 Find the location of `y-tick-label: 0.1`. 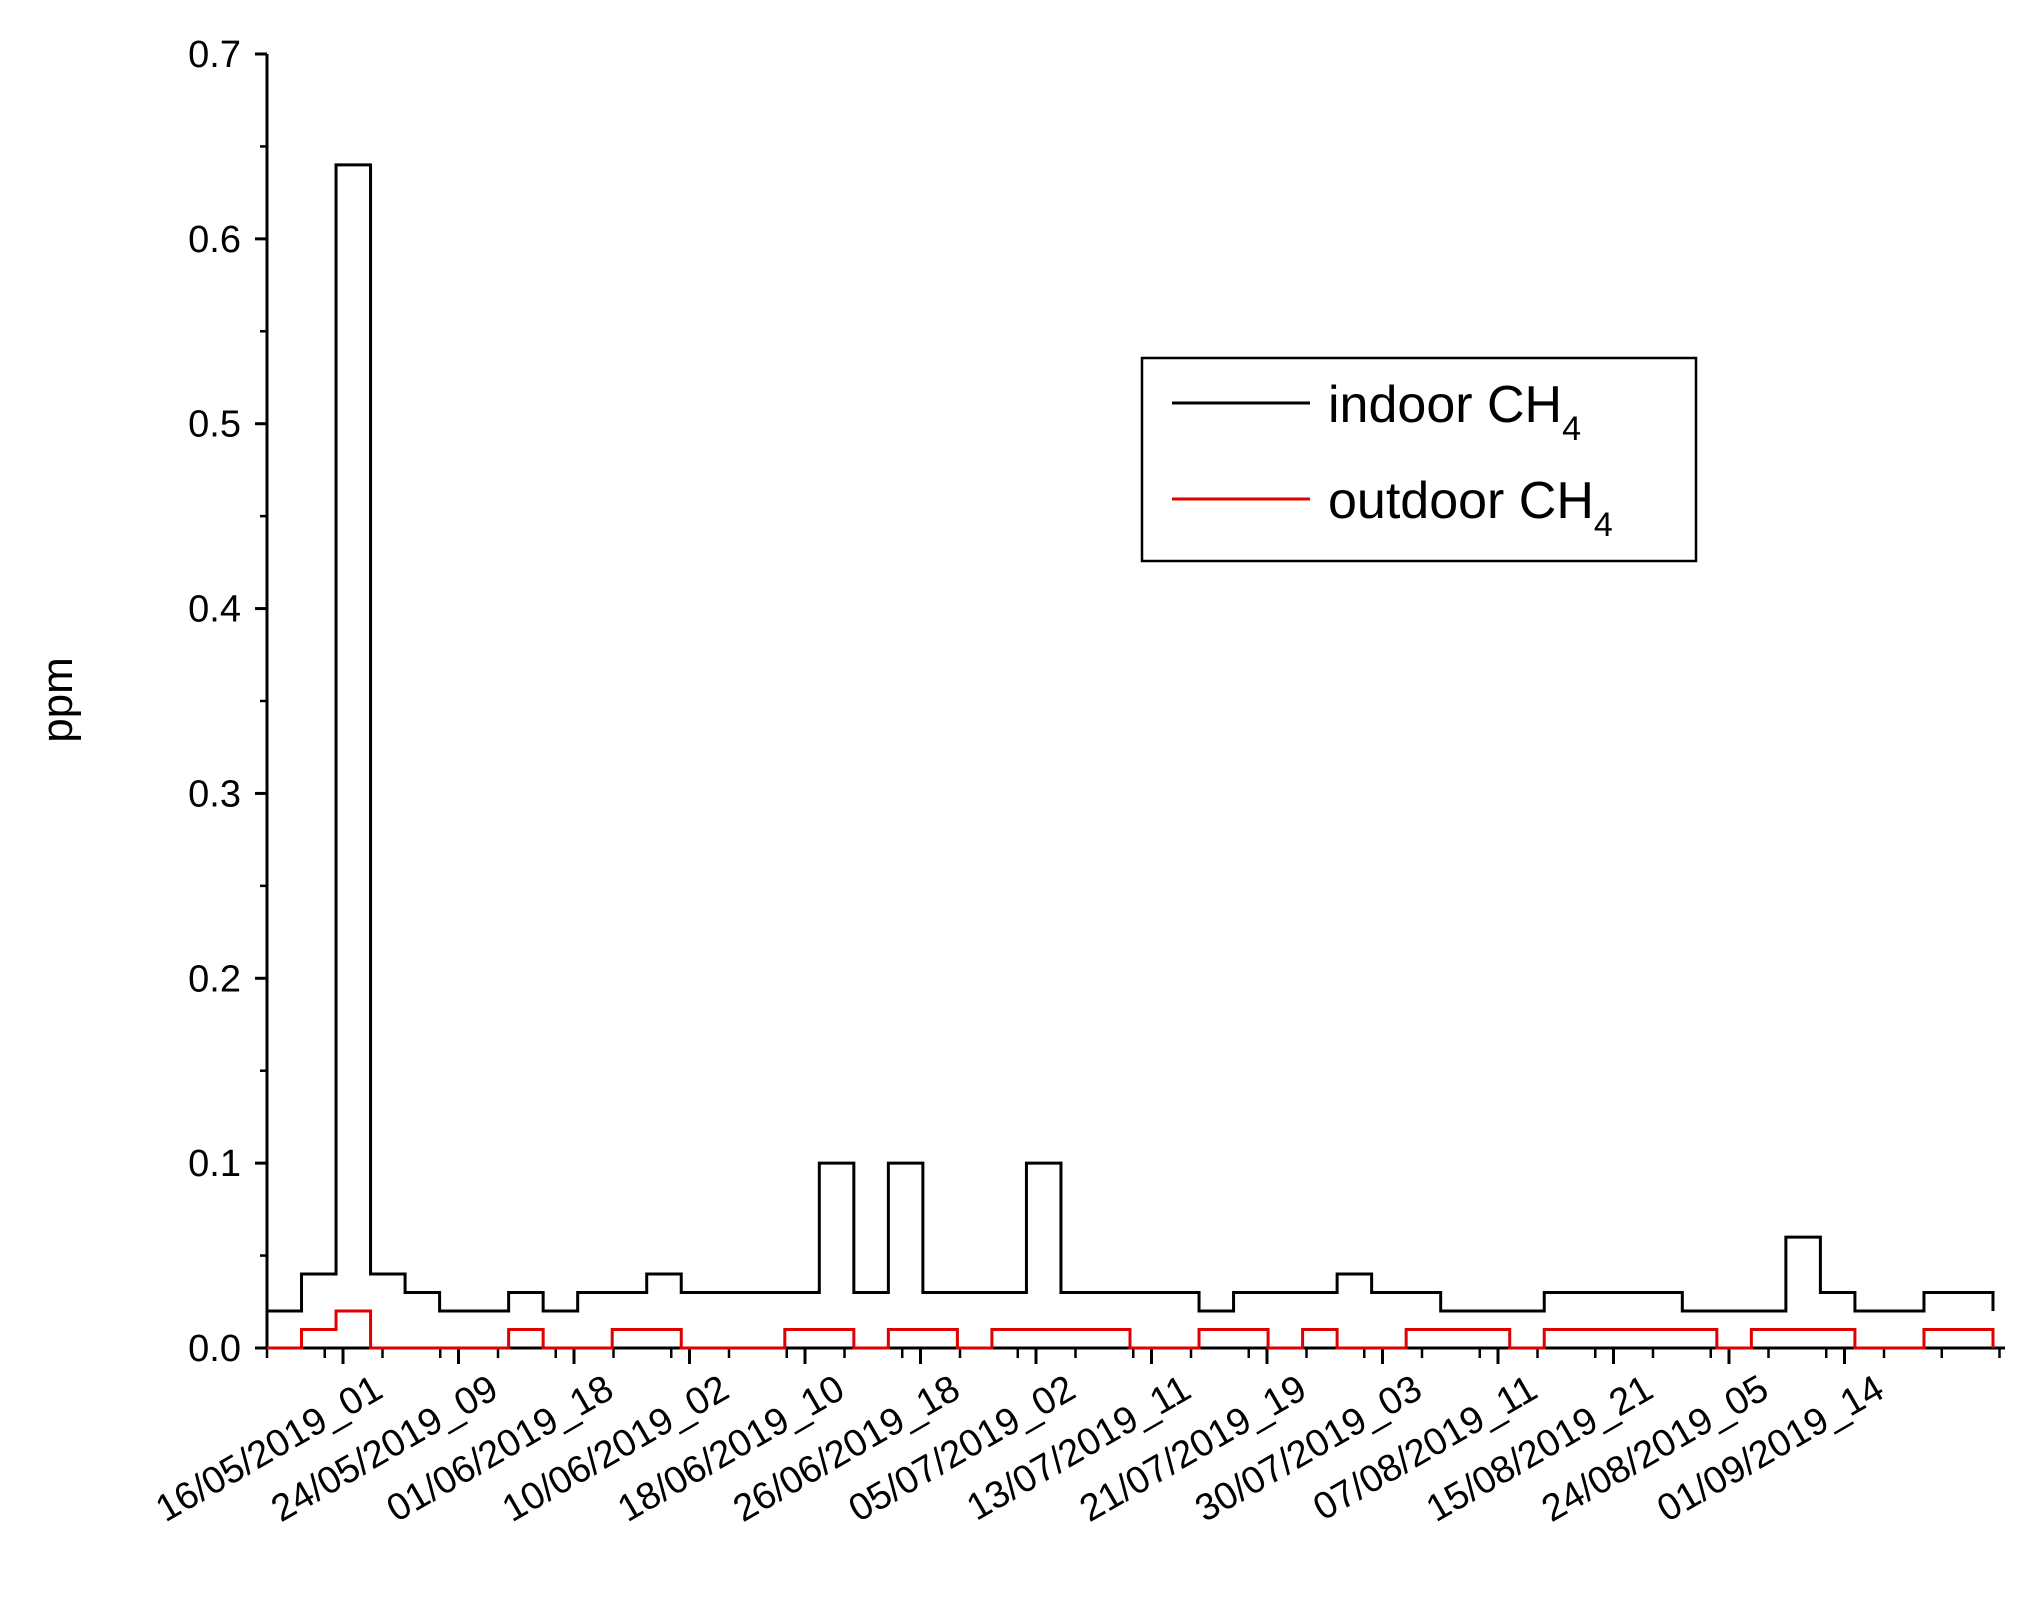

y-tick-label: 0.1 is located at coordinates (214, 1164).